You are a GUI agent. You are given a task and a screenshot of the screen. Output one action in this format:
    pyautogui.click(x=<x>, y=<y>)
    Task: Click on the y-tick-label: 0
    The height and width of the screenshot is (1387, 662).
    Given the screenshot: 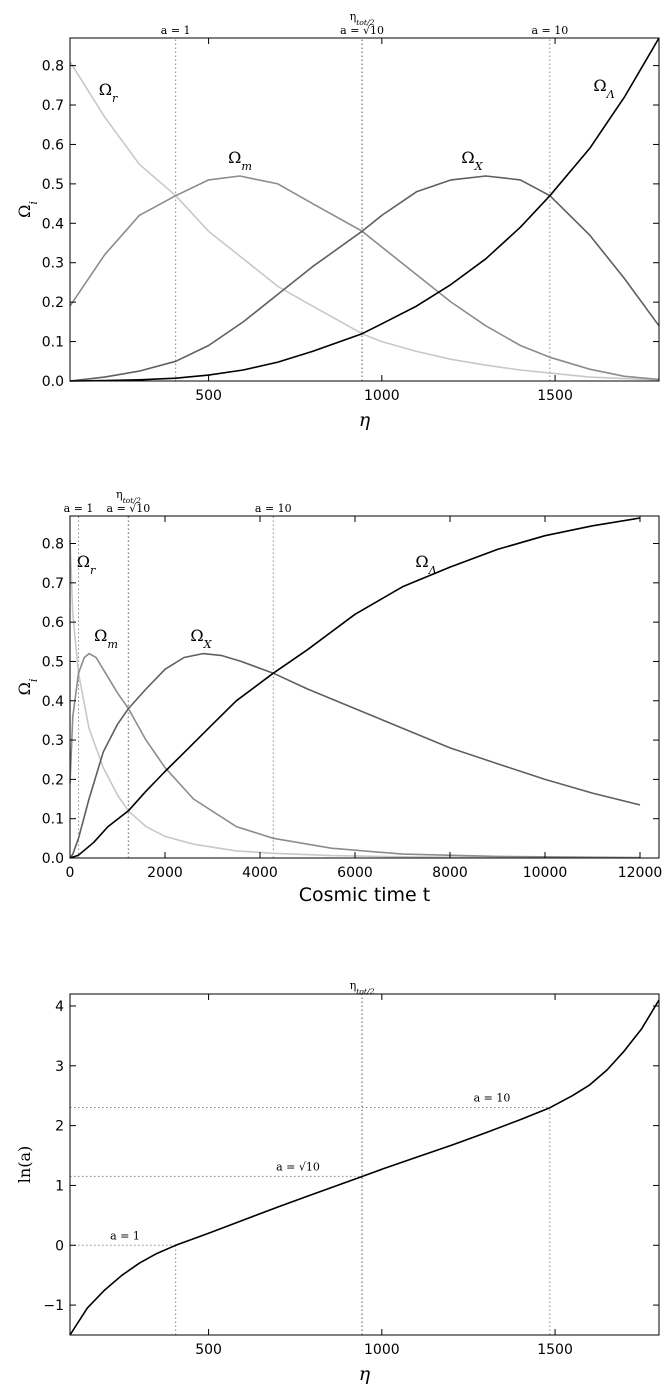 What is the action you would take?
    pyautogui.click(x=59, y=1246)
    